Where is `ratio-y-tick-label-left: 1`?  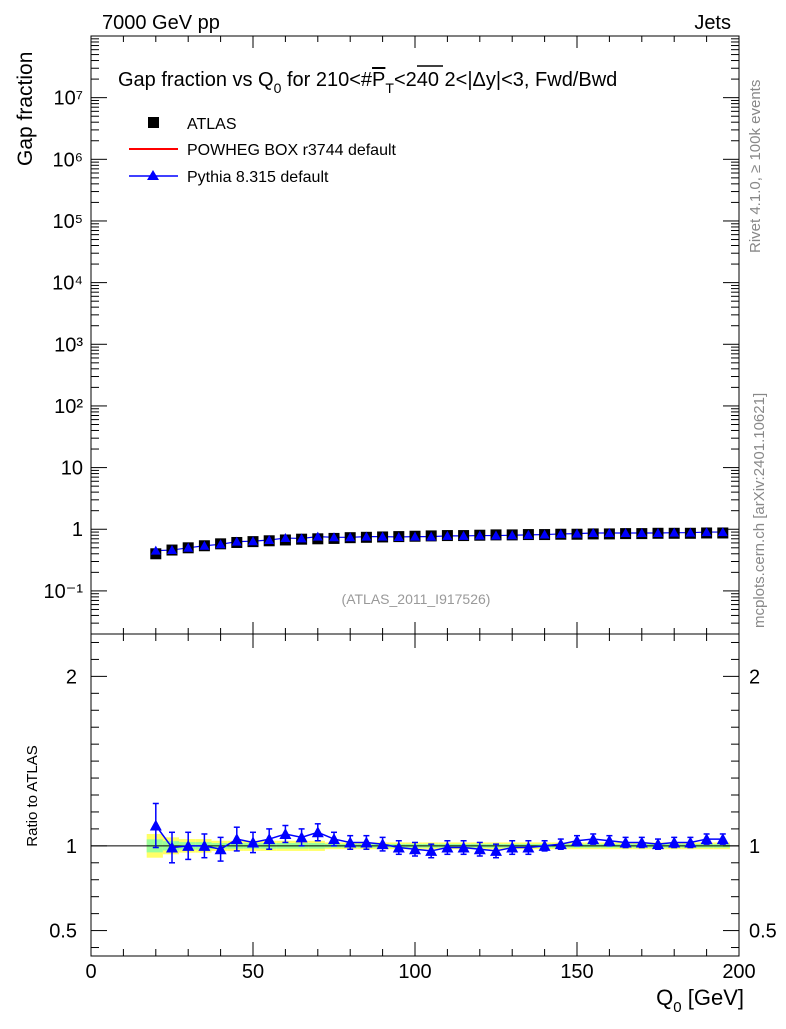
ratio-y-tick-label-left: 1 is located at coordinates (71, 847).